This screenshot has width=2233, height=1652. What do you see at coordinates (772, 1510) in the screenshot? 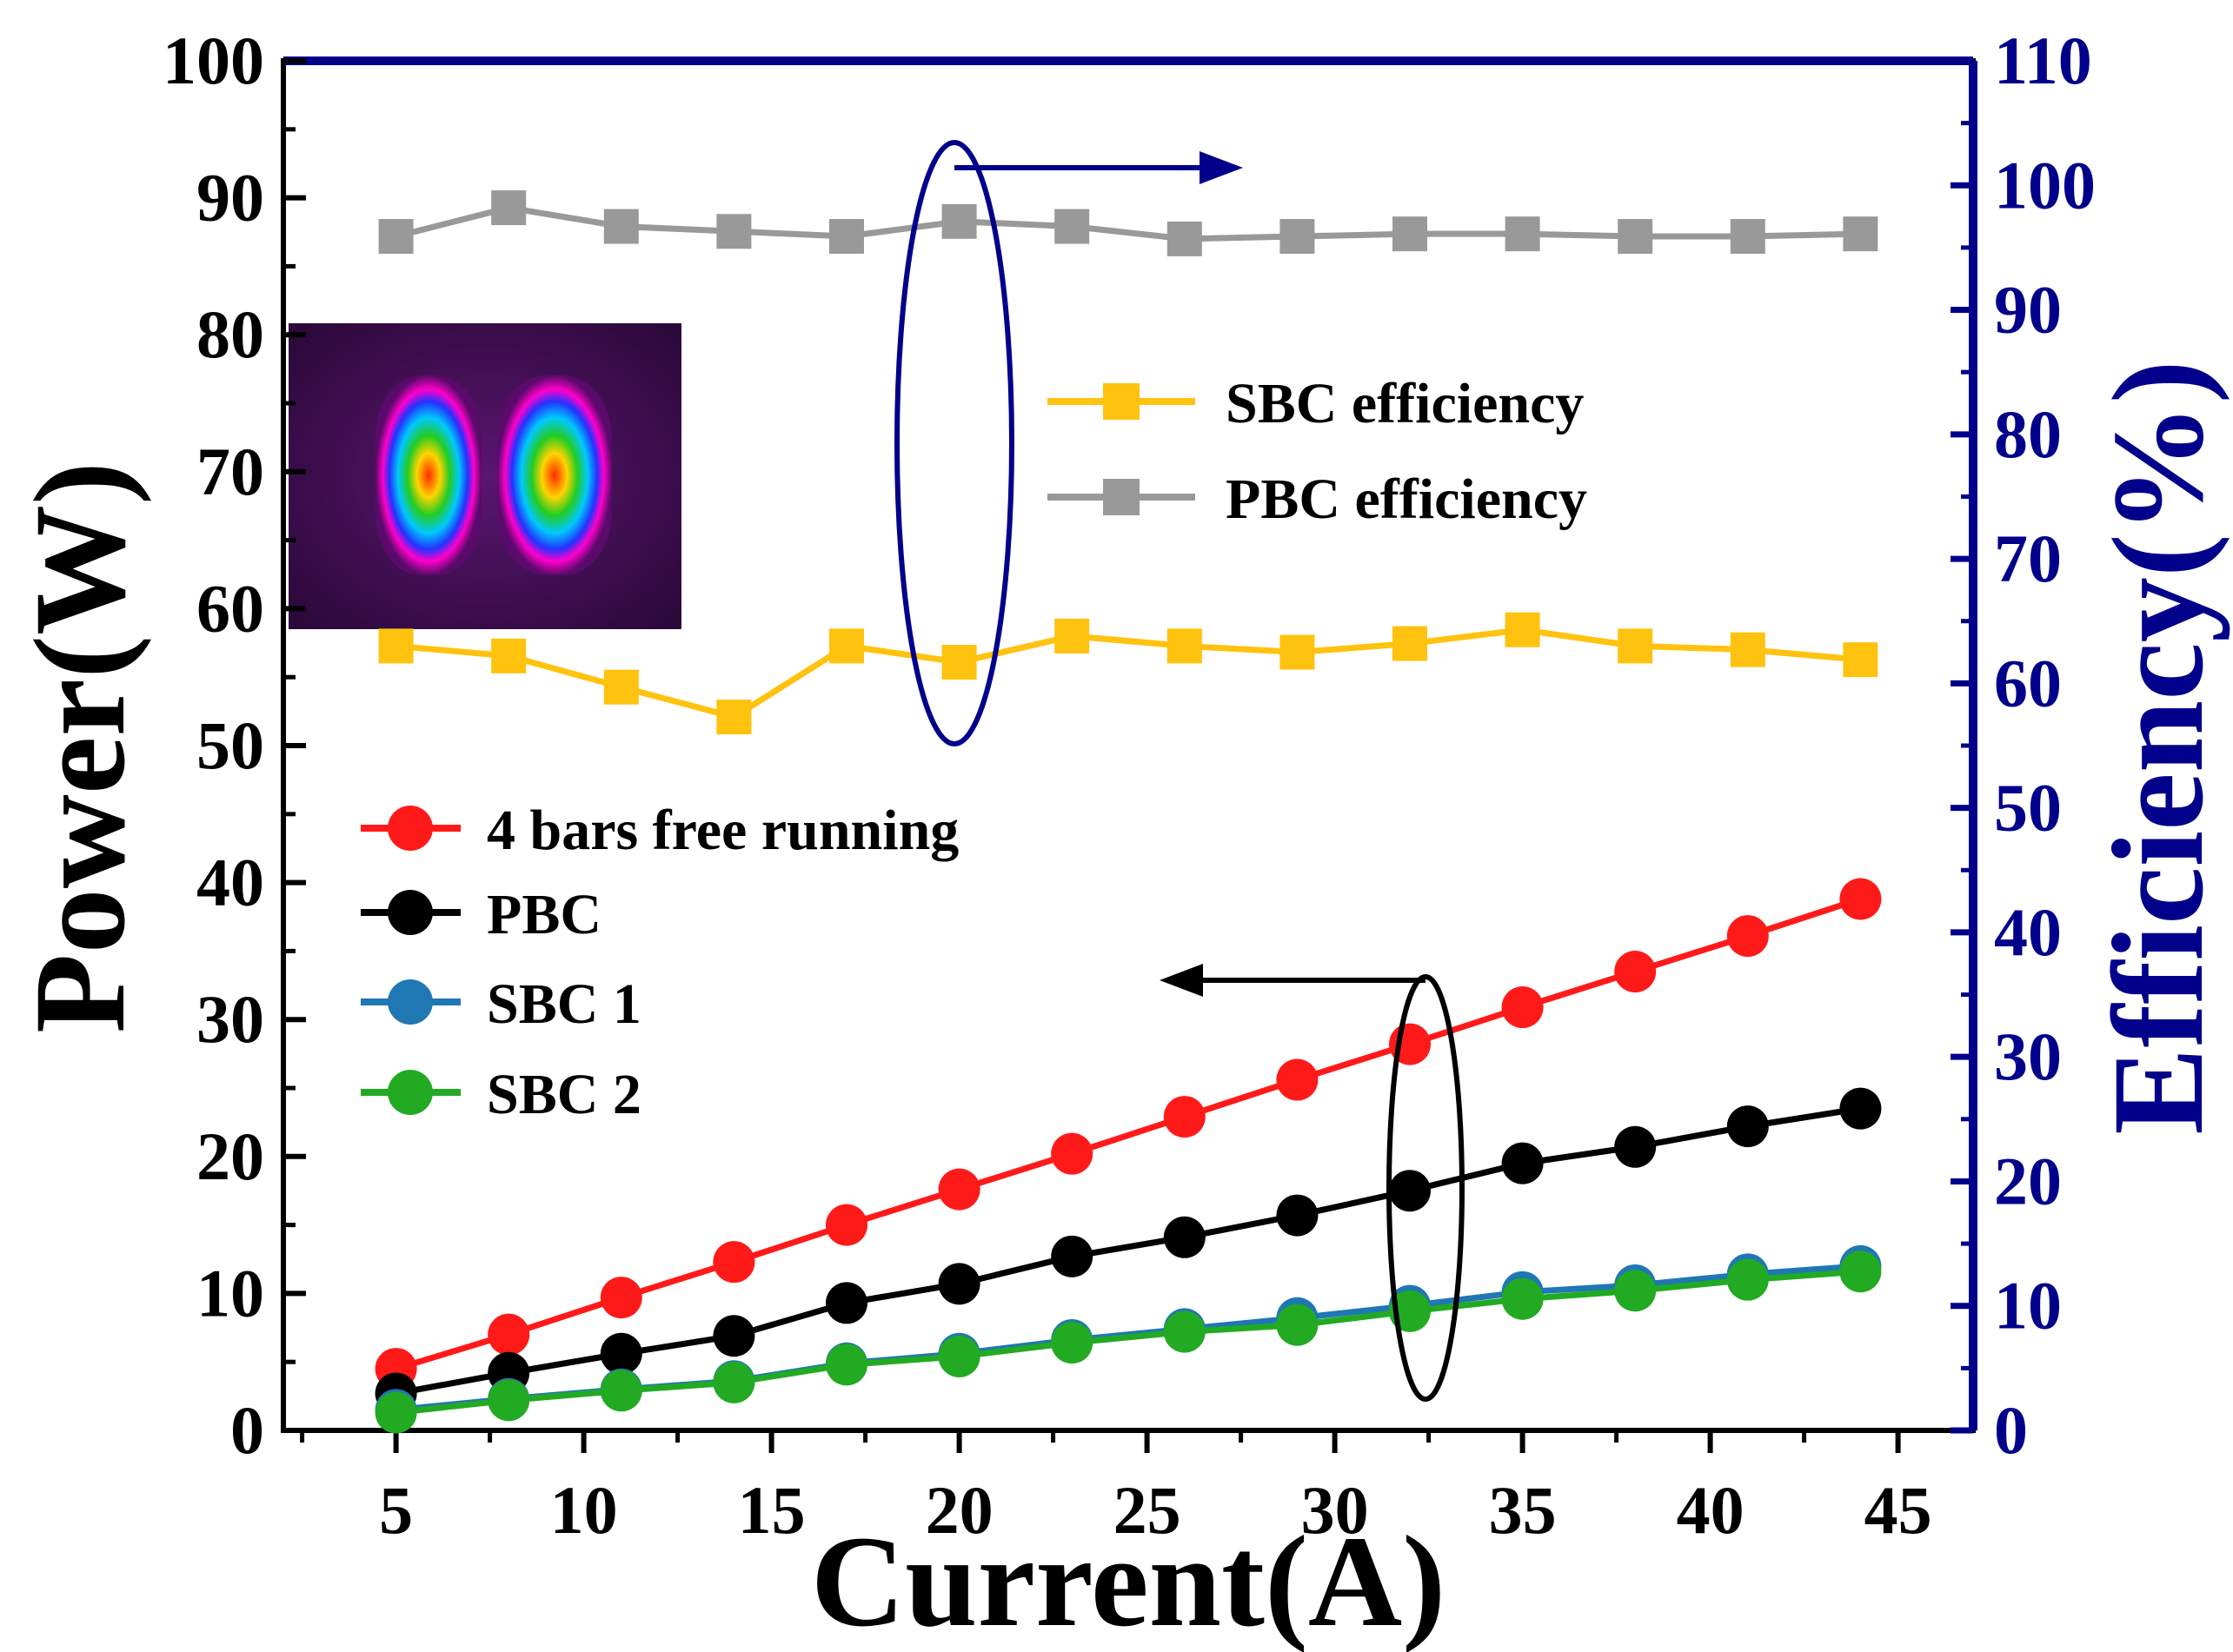
I see `x-tick-label: 15` at bounding box center [772, 1510].